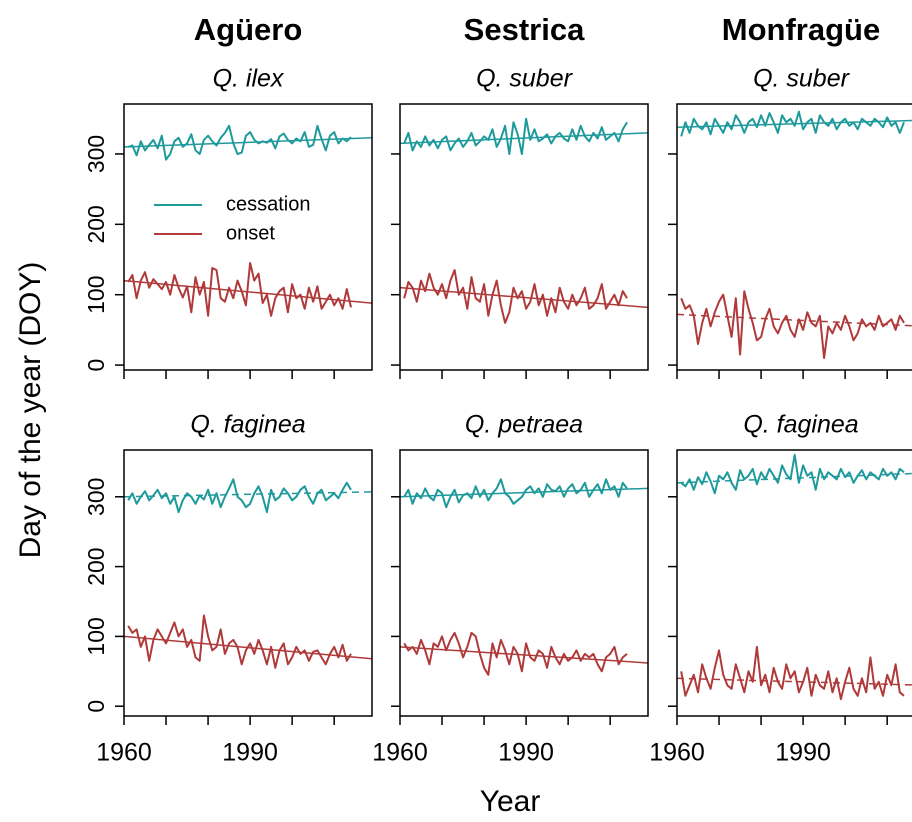  What do you see at coordinates (30, 410) in the screenshot?
I see `y-axis-label: Day of the year (DOY)` at bounding box center [30, 410].